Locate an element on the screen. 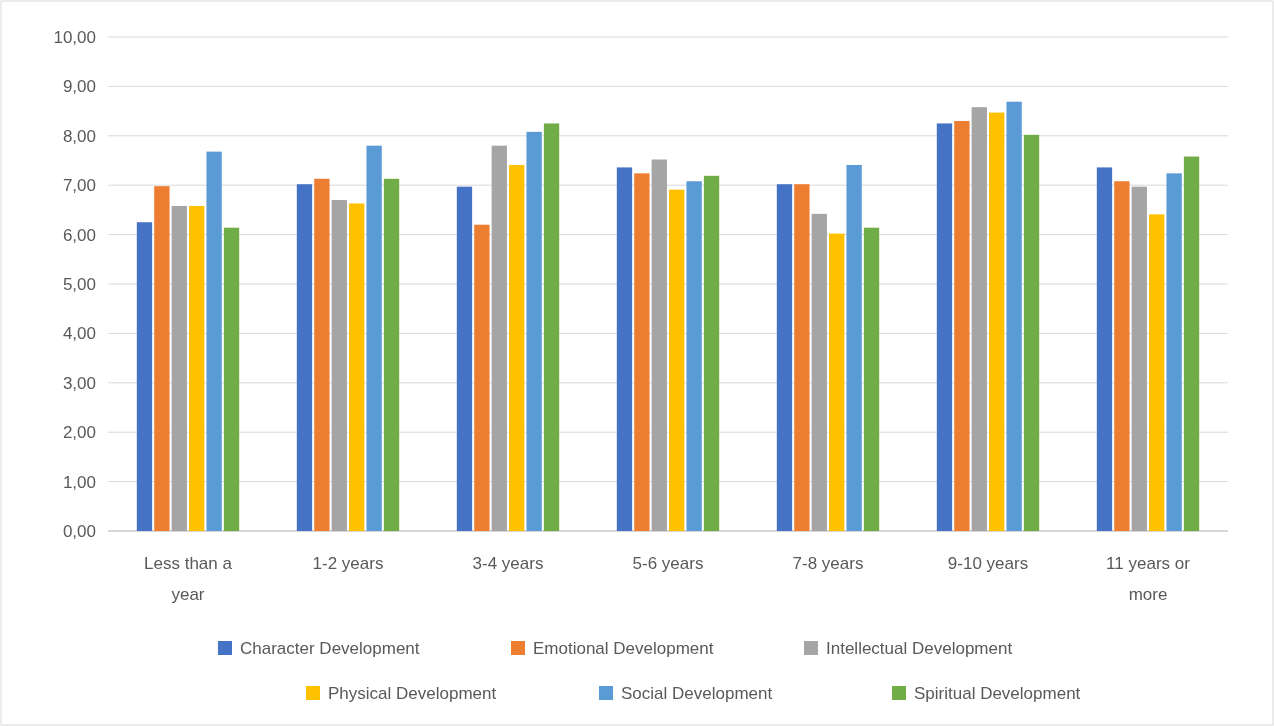 The height and width of the screenshot is (726, 1274). y-tick-label: 1,00 is located at coordinates (79, 482).